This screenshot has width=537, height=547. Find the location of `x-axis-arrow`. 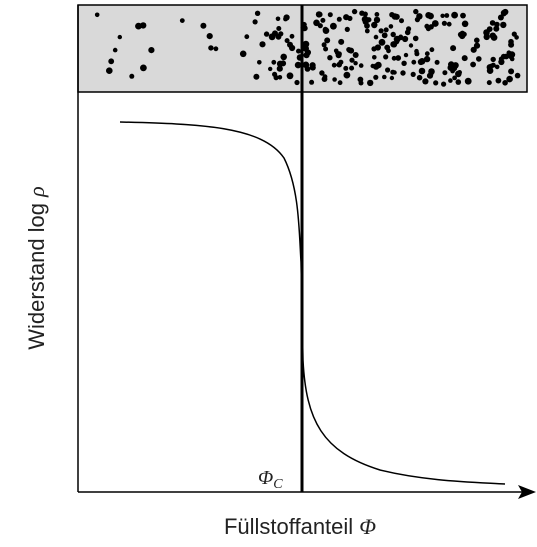

x-axis-arrow is located at coordinates (527, 492).